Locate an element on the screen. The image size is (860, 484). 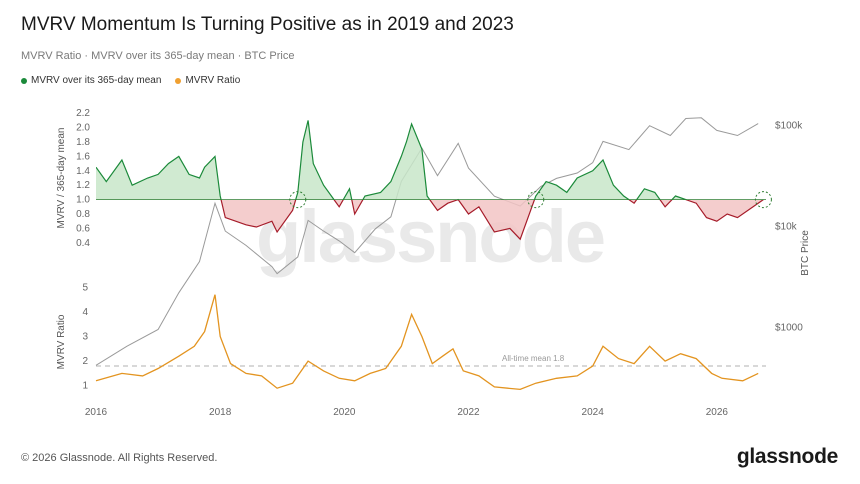
legend-label-mvrv-mean: MVRV over its 365-day mean is located at coordinates (96, 80).